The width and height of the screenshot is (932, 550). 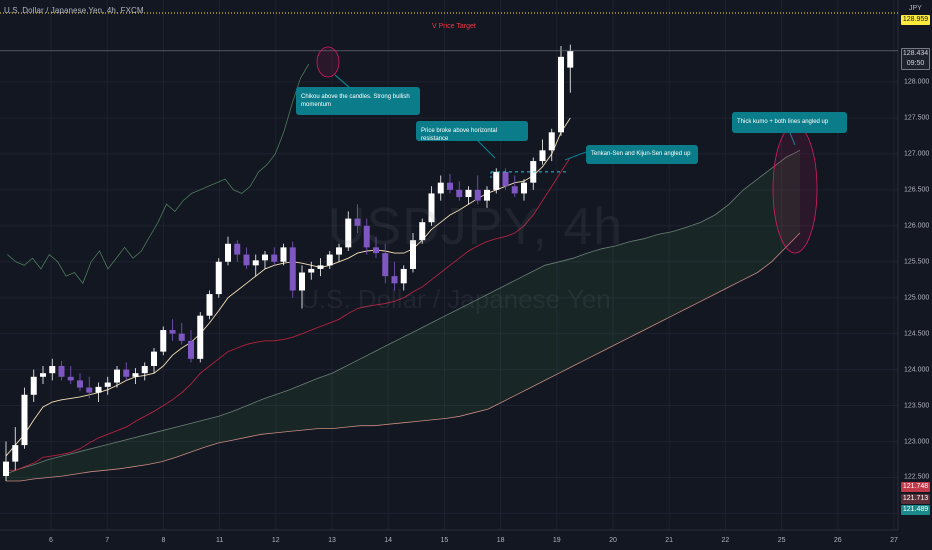 I want to click on price-axis-label: 125.000, so click(x=917, y=298).